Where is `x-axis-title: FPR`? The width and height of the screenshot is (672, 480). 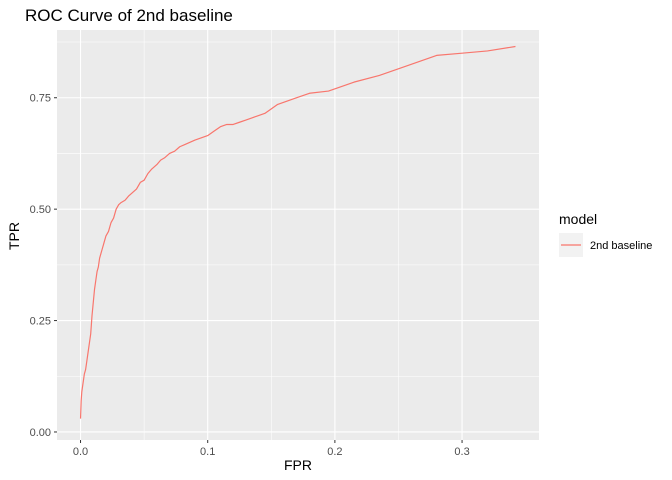
x-axis-title: FPR is located at coordinates (298, 465).